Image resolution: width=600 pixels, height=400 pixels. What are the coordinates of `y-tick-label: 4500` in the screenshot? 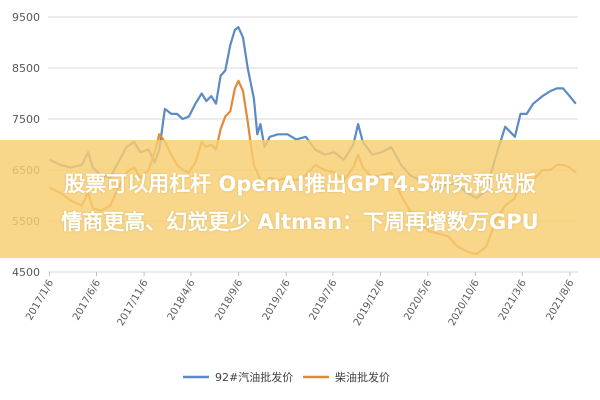 It's located at (26, 272).